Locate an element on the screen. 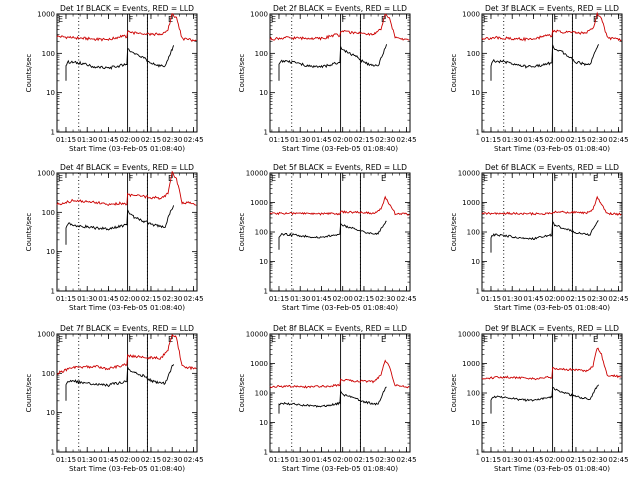  chart-title: Det 6f BLACK = Events, RED = LLD is located at coordinates (552, 167).